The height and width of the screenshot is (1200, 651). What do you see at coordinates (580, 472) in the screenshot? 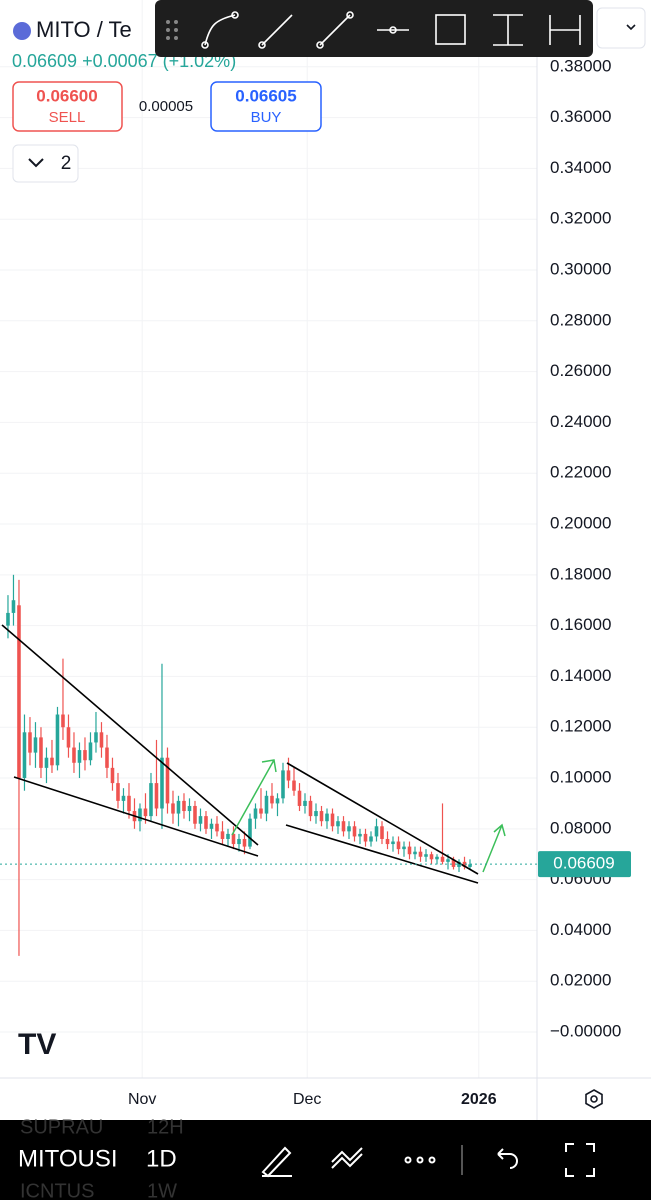
I see `y-tick-label: 0.22000` at bounding box center [580, 472].